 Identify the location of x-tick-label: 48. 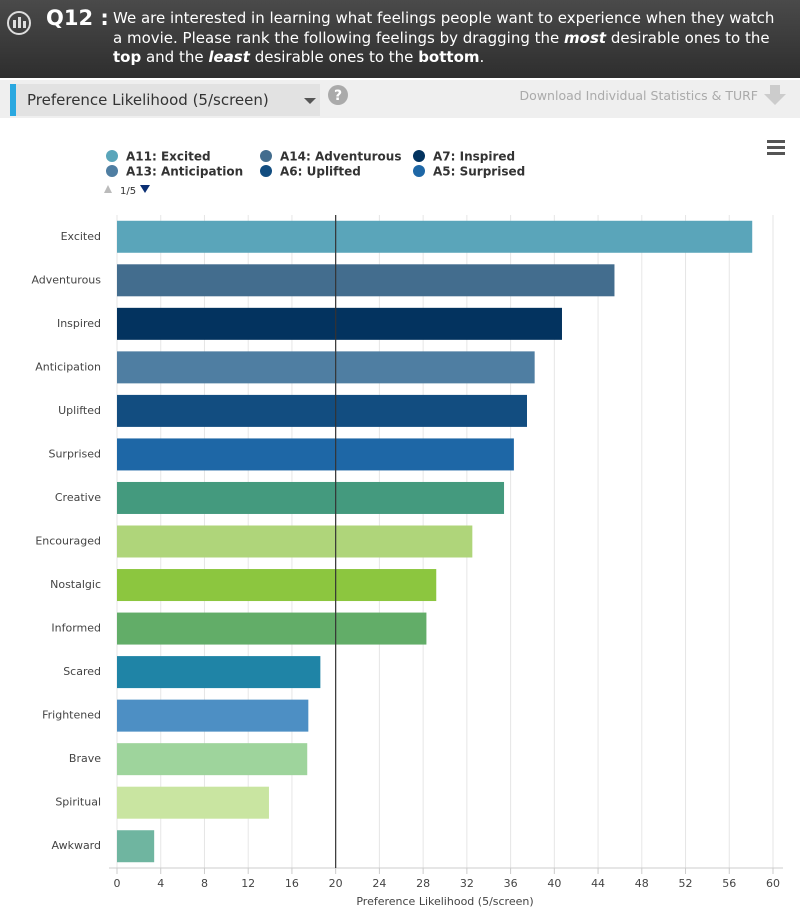
(642, 883).